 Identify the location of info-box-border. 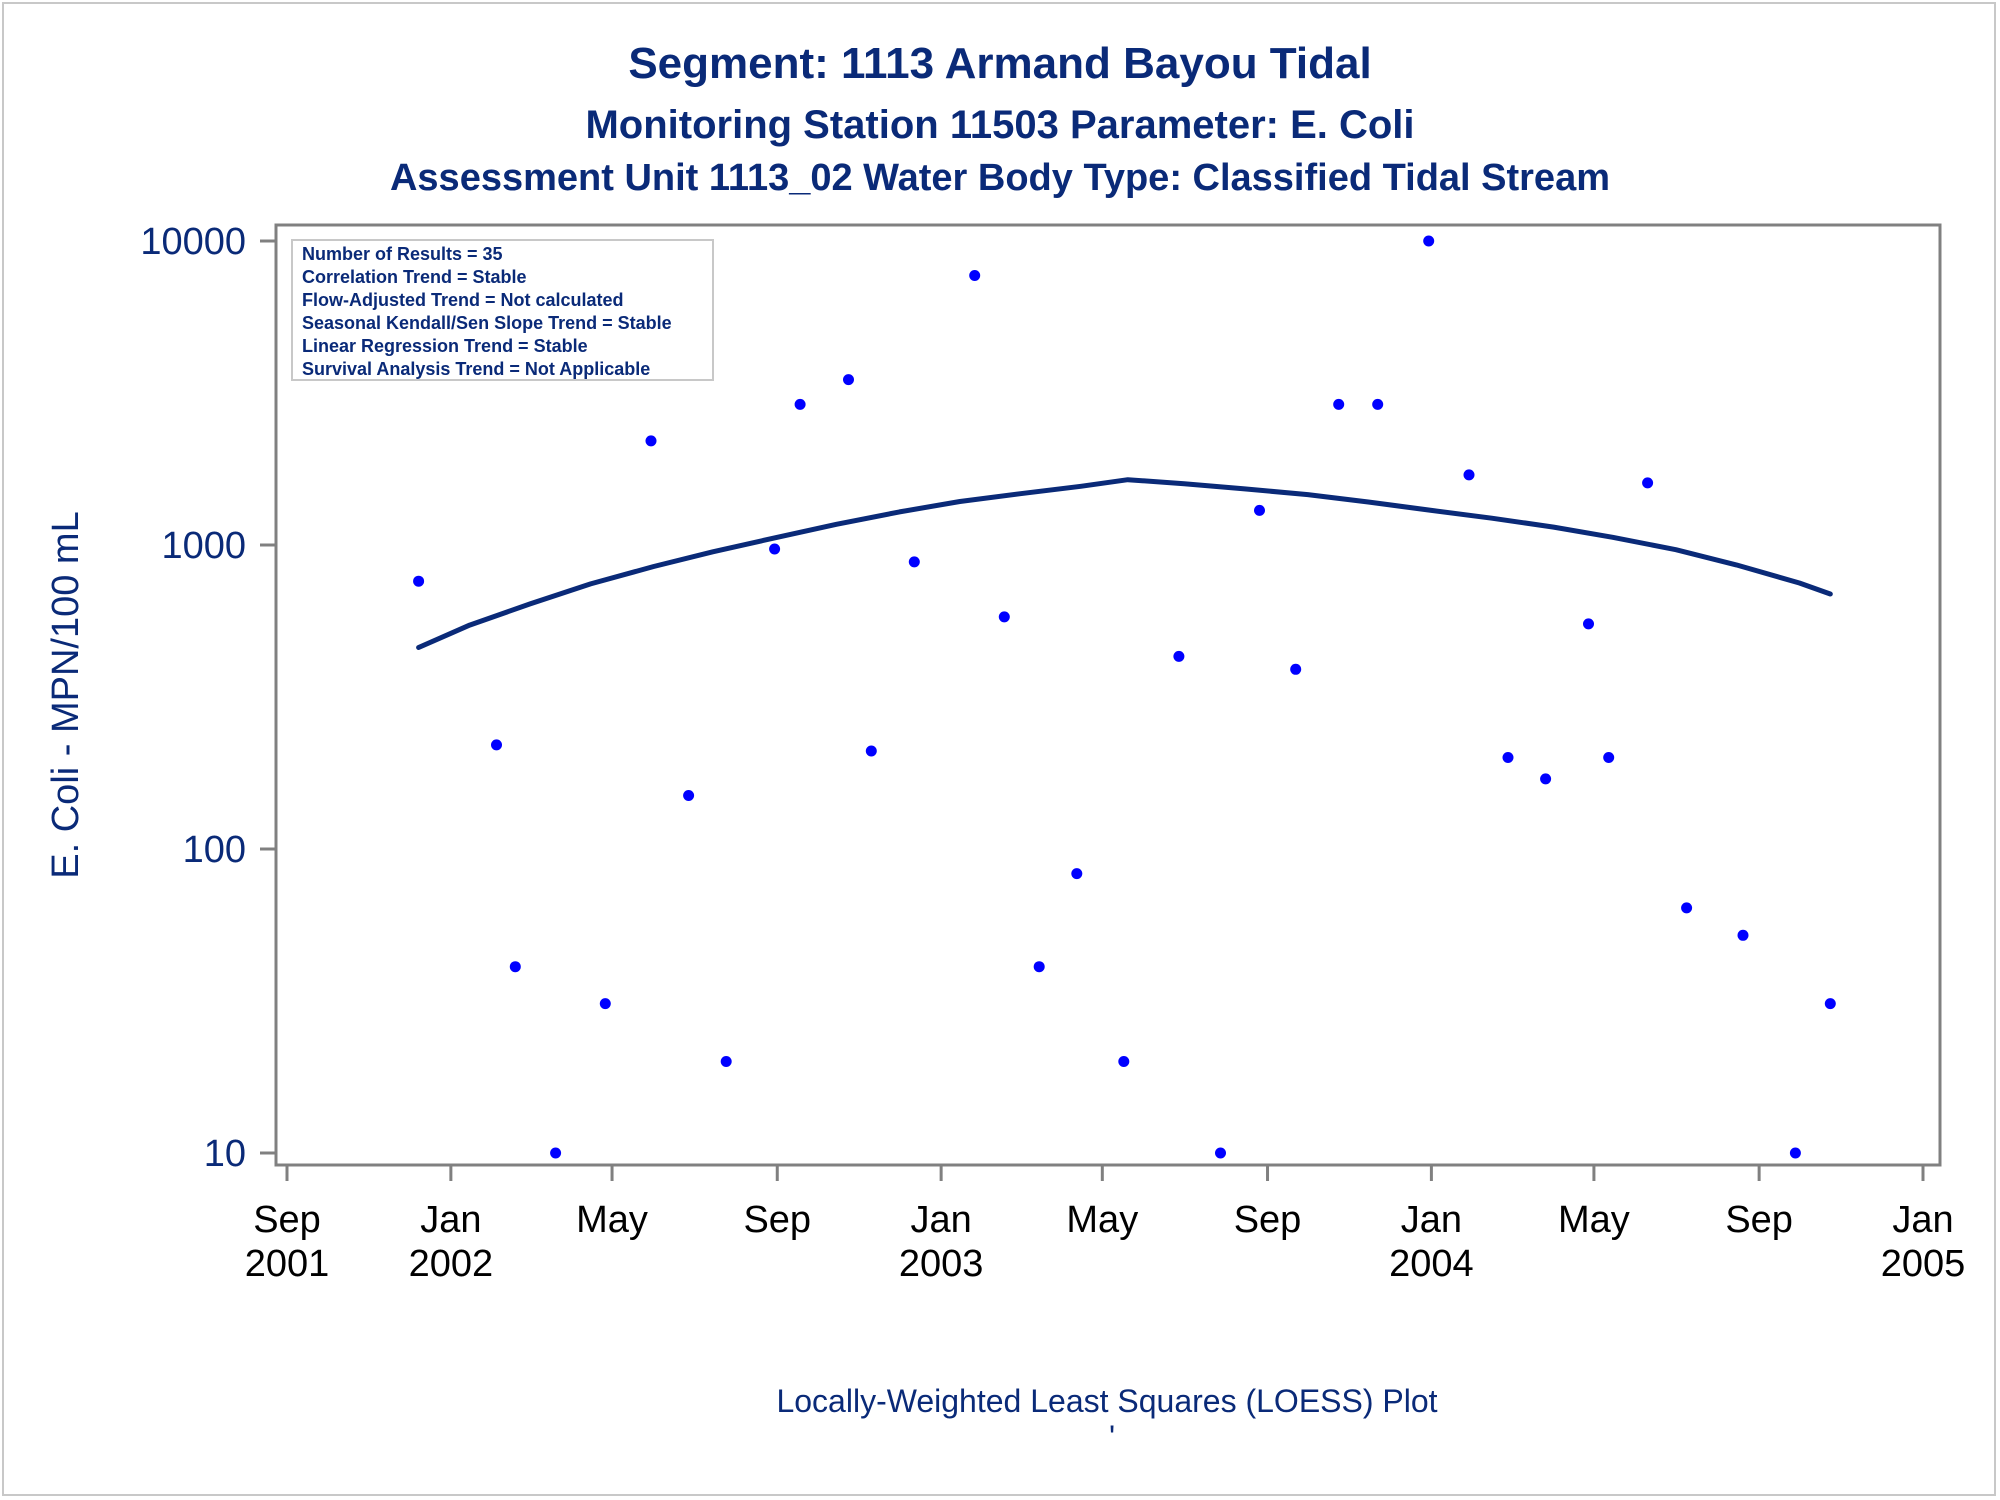
(502, 310).